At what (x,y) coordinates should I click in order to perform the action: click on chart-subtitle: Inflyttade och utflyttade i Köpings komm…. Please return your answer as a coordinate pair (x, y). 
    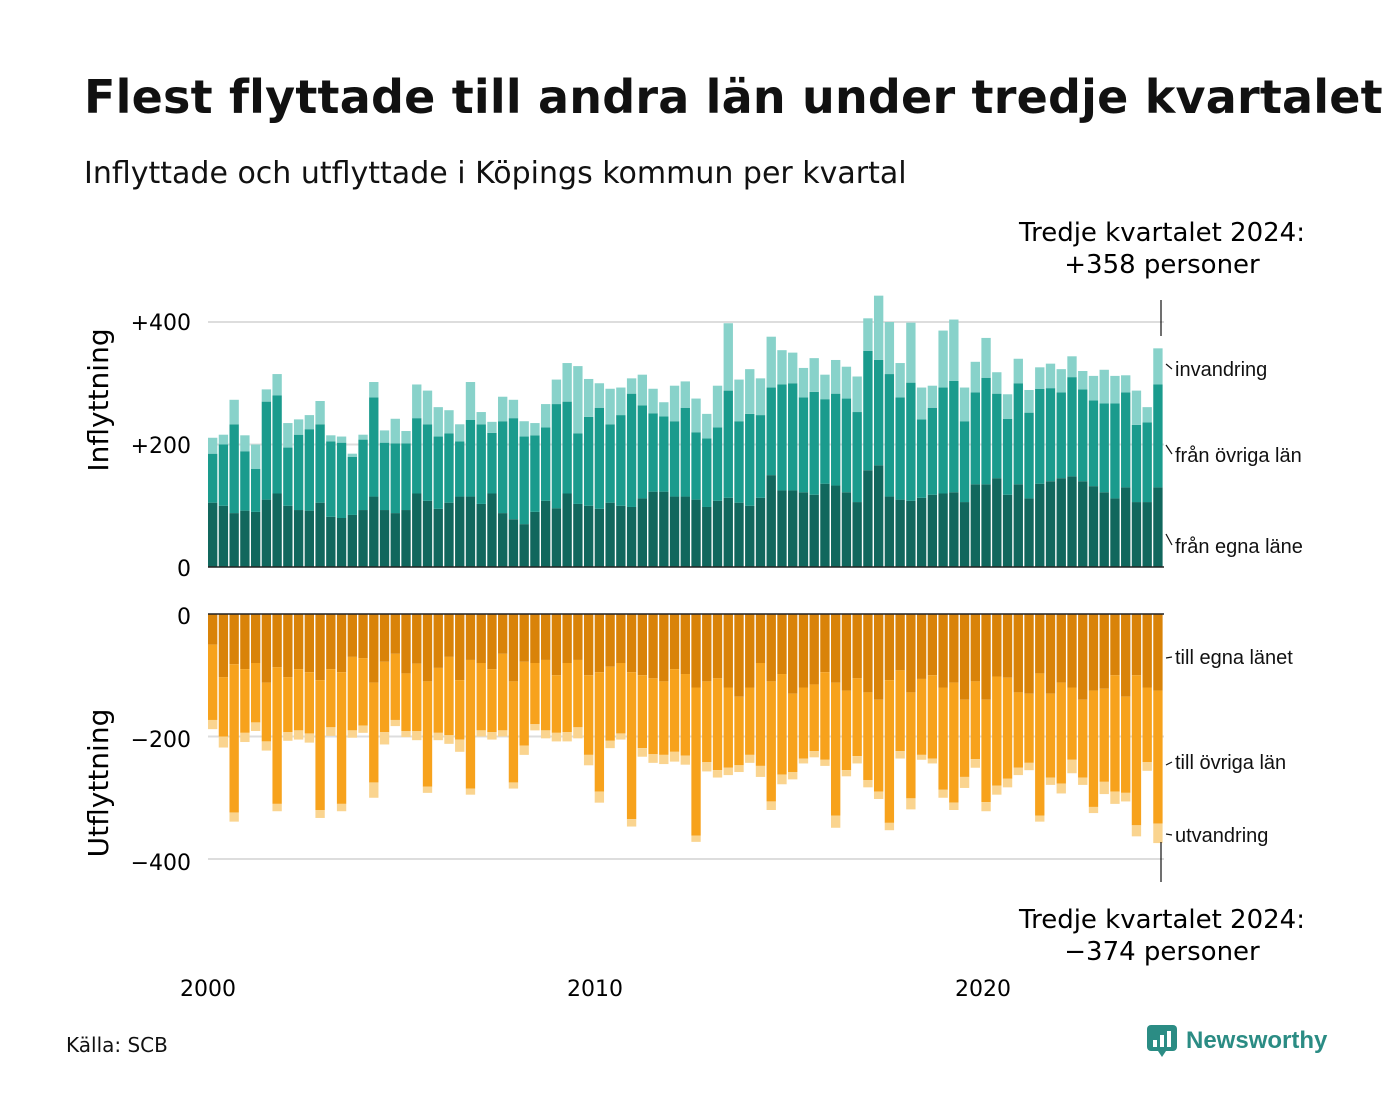
    Looking at the image, I should click on (495, 173).